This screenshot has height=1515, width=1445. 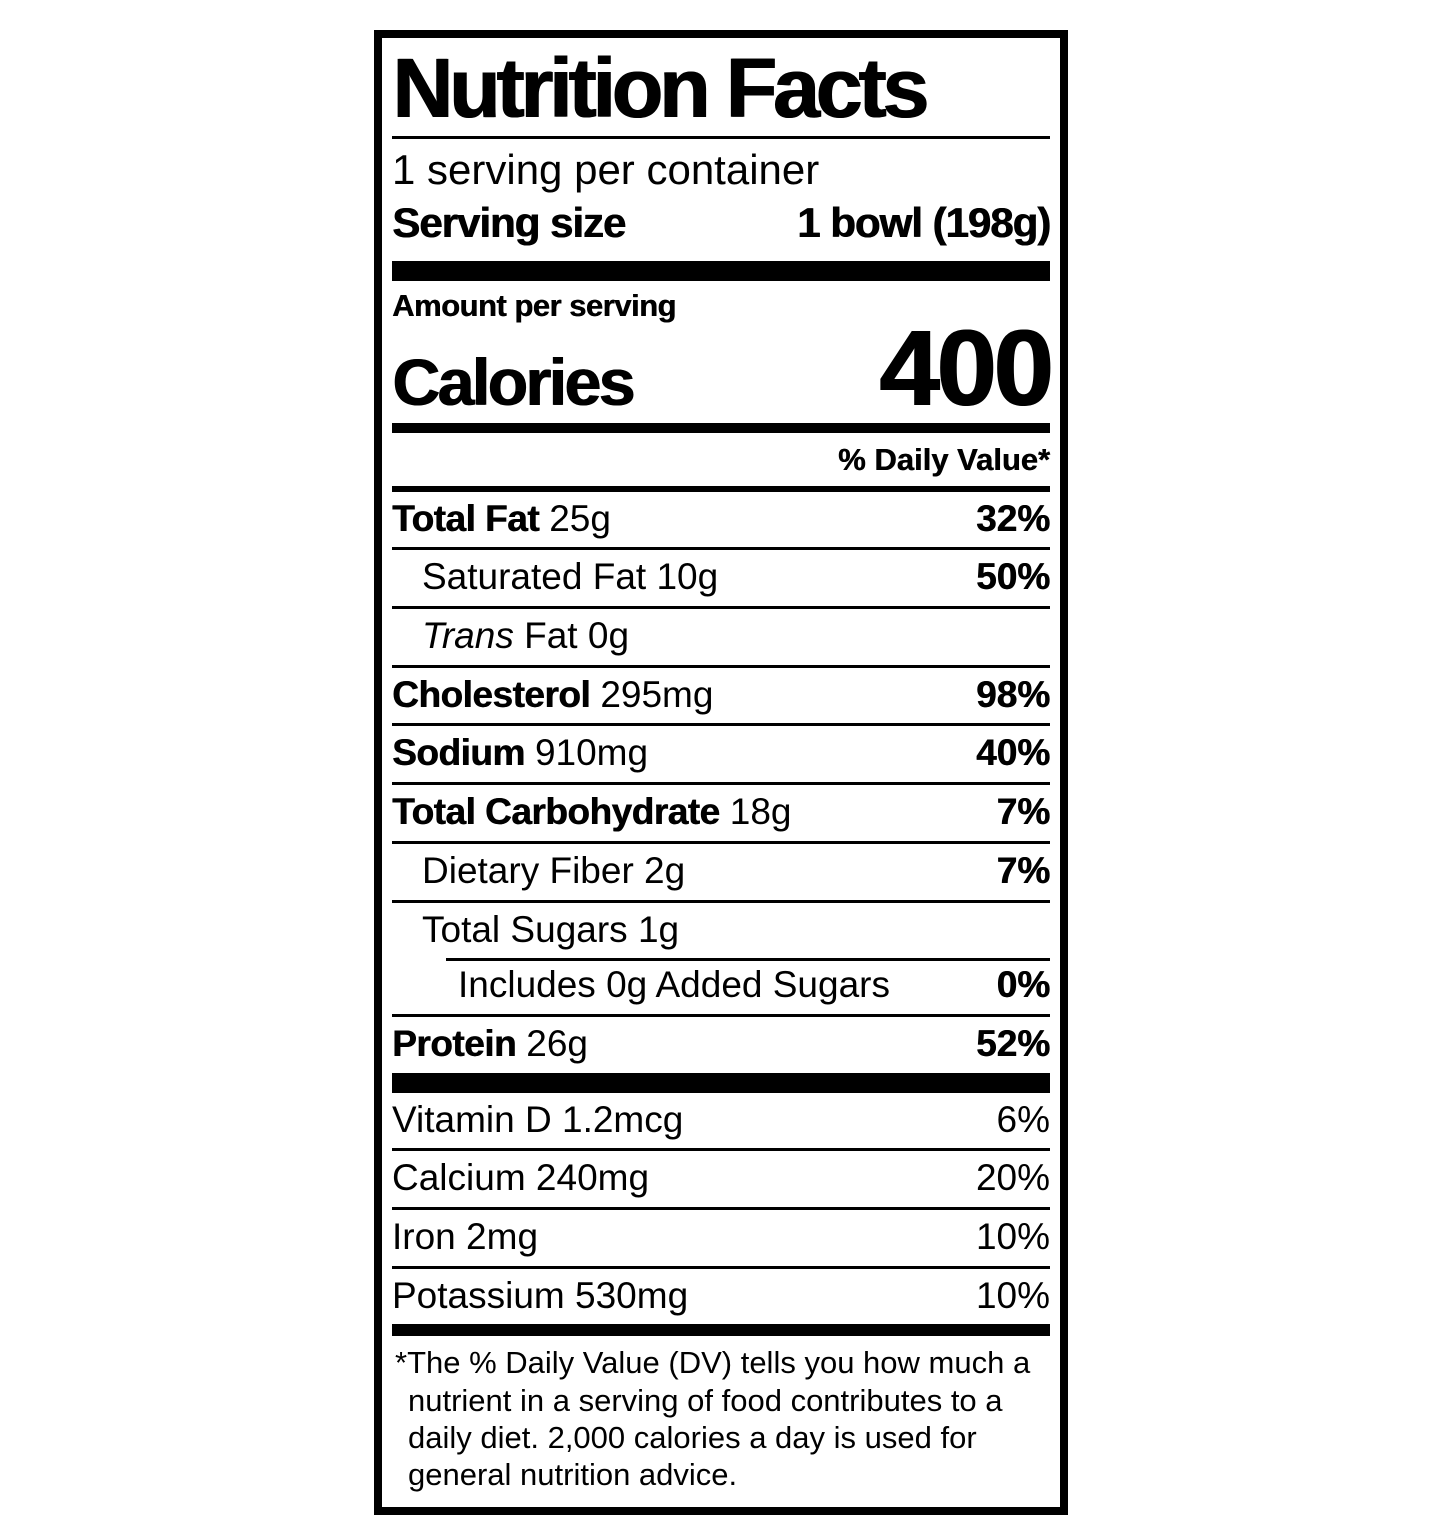 What do you see at coordinates (528, 870) in the screenshot?
I see `nutrient-name: Dietary Fiber` at bounding box center [528, 870].